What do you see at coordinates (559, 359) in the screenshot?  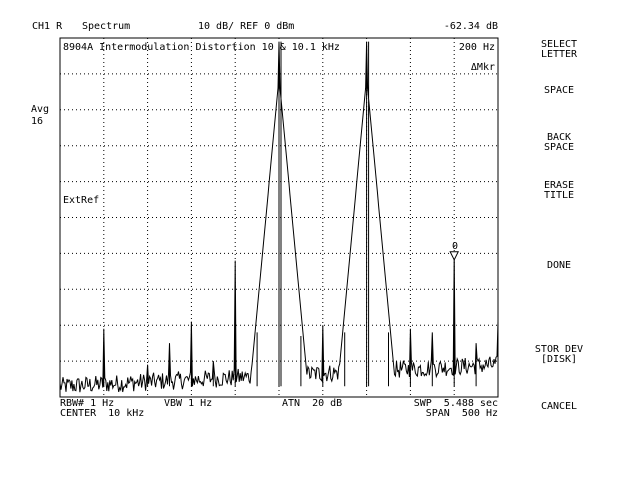 I see `softkey-label: [DISK]` at bounding box center [559, 359].